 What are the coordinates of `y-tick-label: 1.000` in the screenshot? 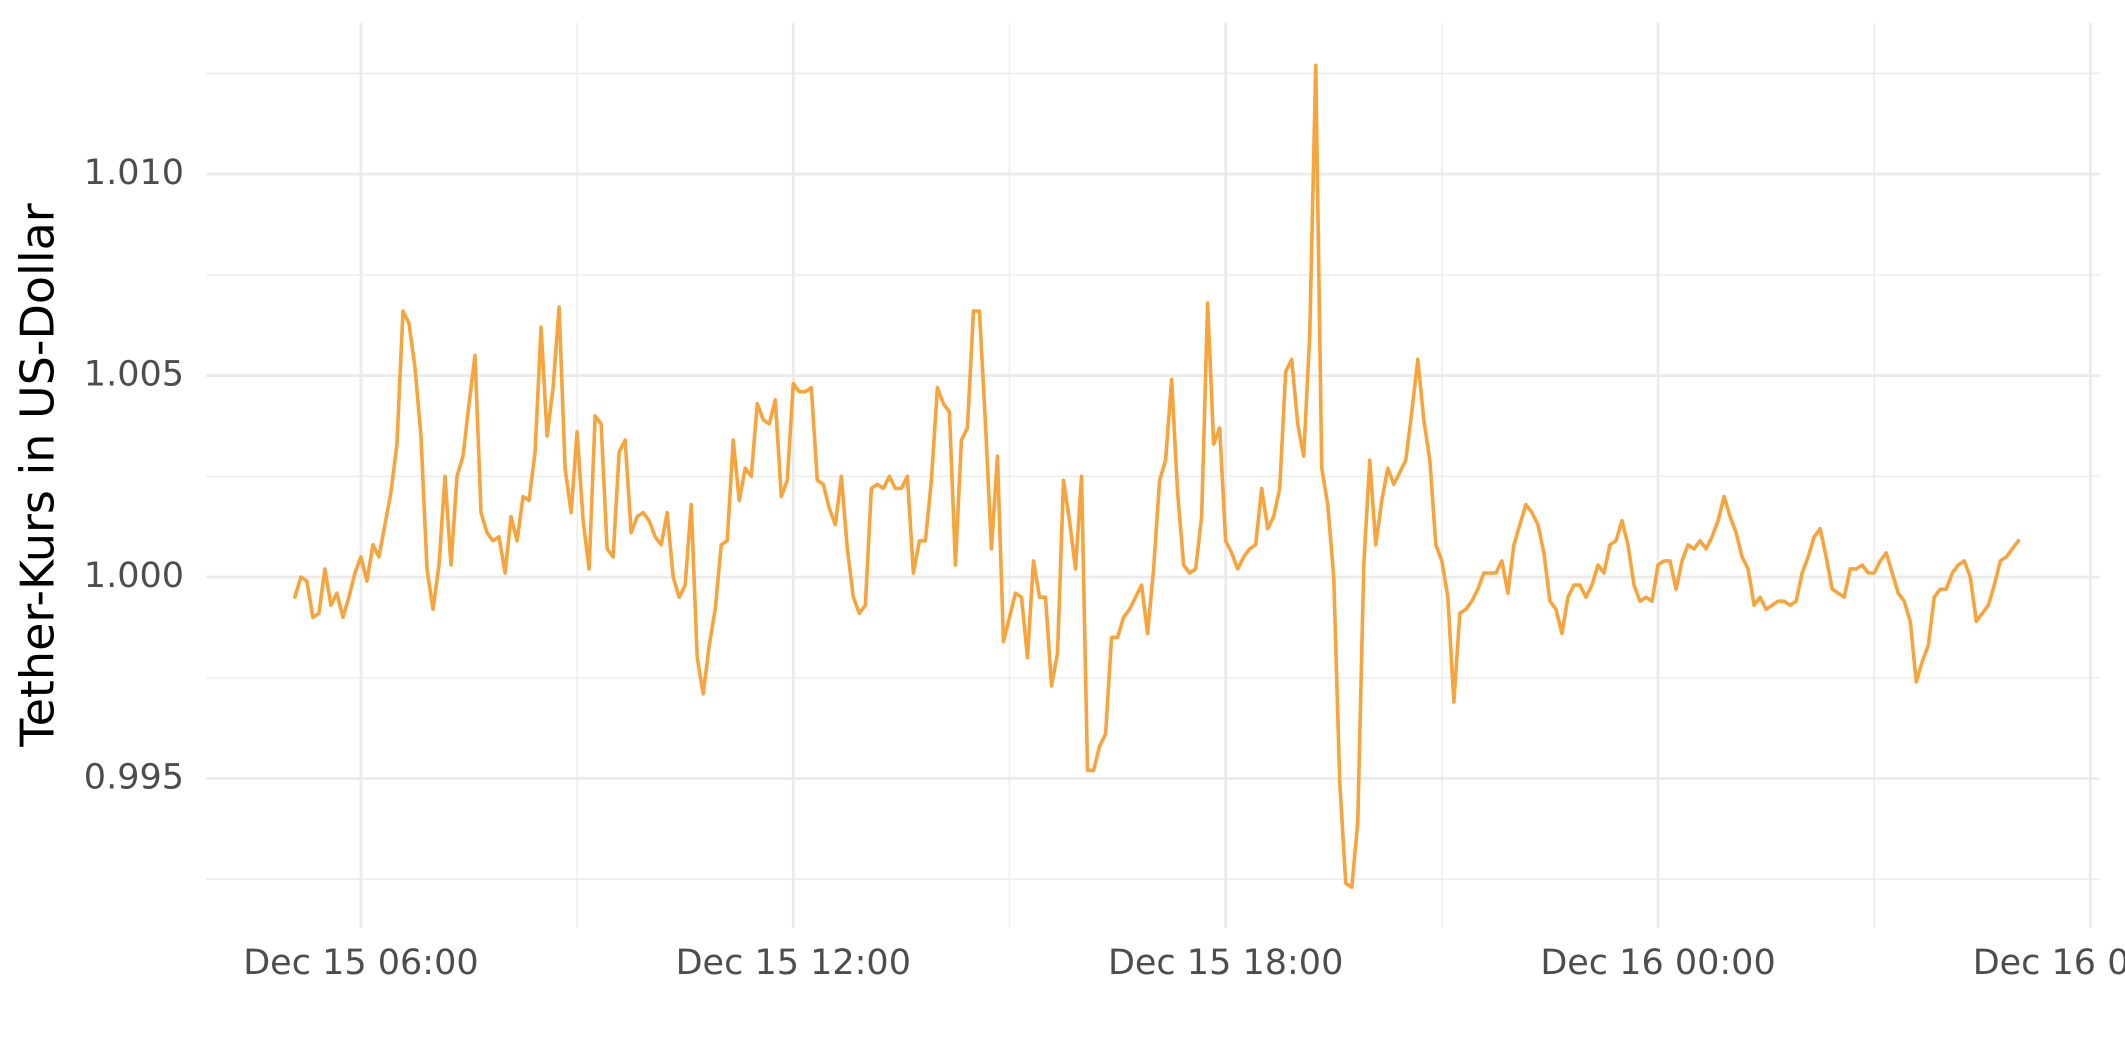 It's located at (134, 576).